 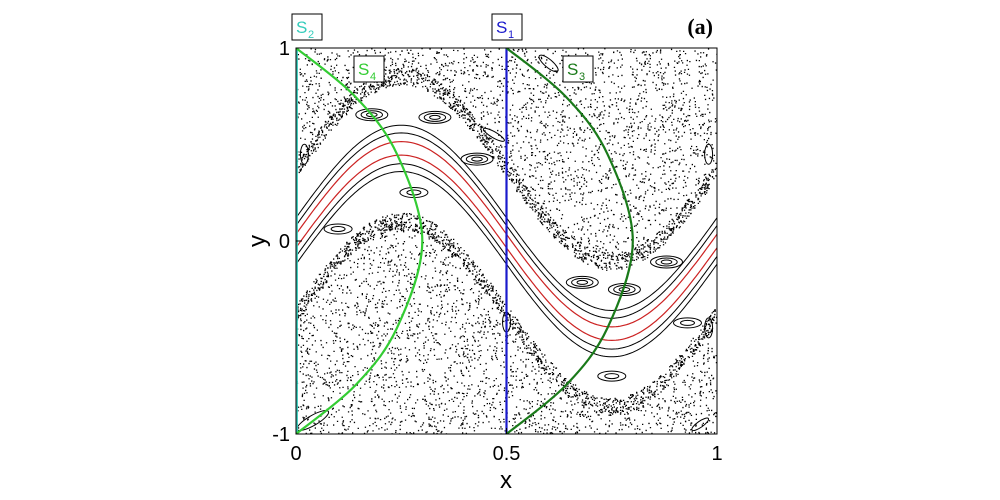 What do you see at coordinates (569, 241) in the screenshot?
I see `section-line-s3` at bounding box center [569, 241].